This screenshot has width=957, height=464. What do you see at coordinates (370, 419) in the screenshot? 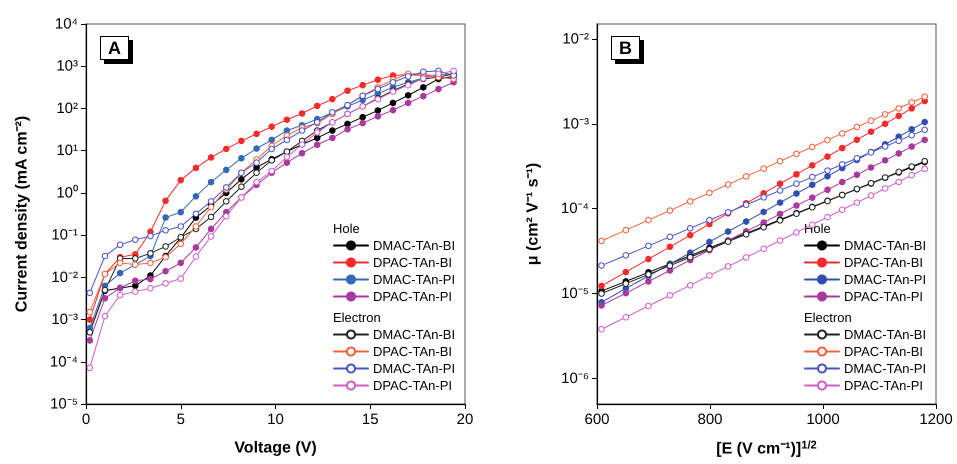
I see `x-tick-label: 15` at bounding box center [370, 419].